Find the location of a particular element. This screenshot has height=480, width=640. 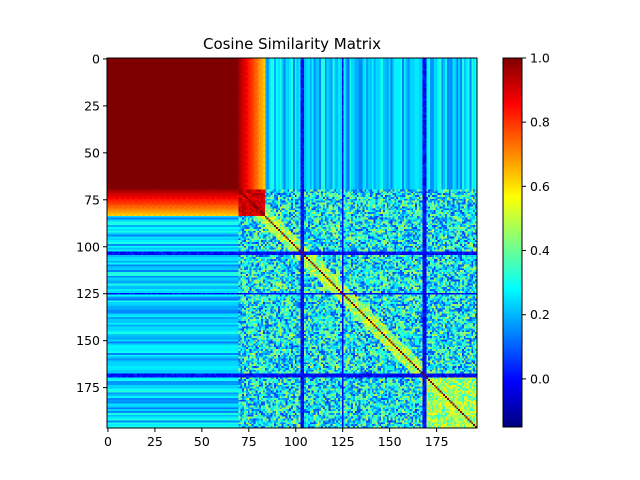

colorbar-tick-label: 0.8 is located at coordinates (540, 122).